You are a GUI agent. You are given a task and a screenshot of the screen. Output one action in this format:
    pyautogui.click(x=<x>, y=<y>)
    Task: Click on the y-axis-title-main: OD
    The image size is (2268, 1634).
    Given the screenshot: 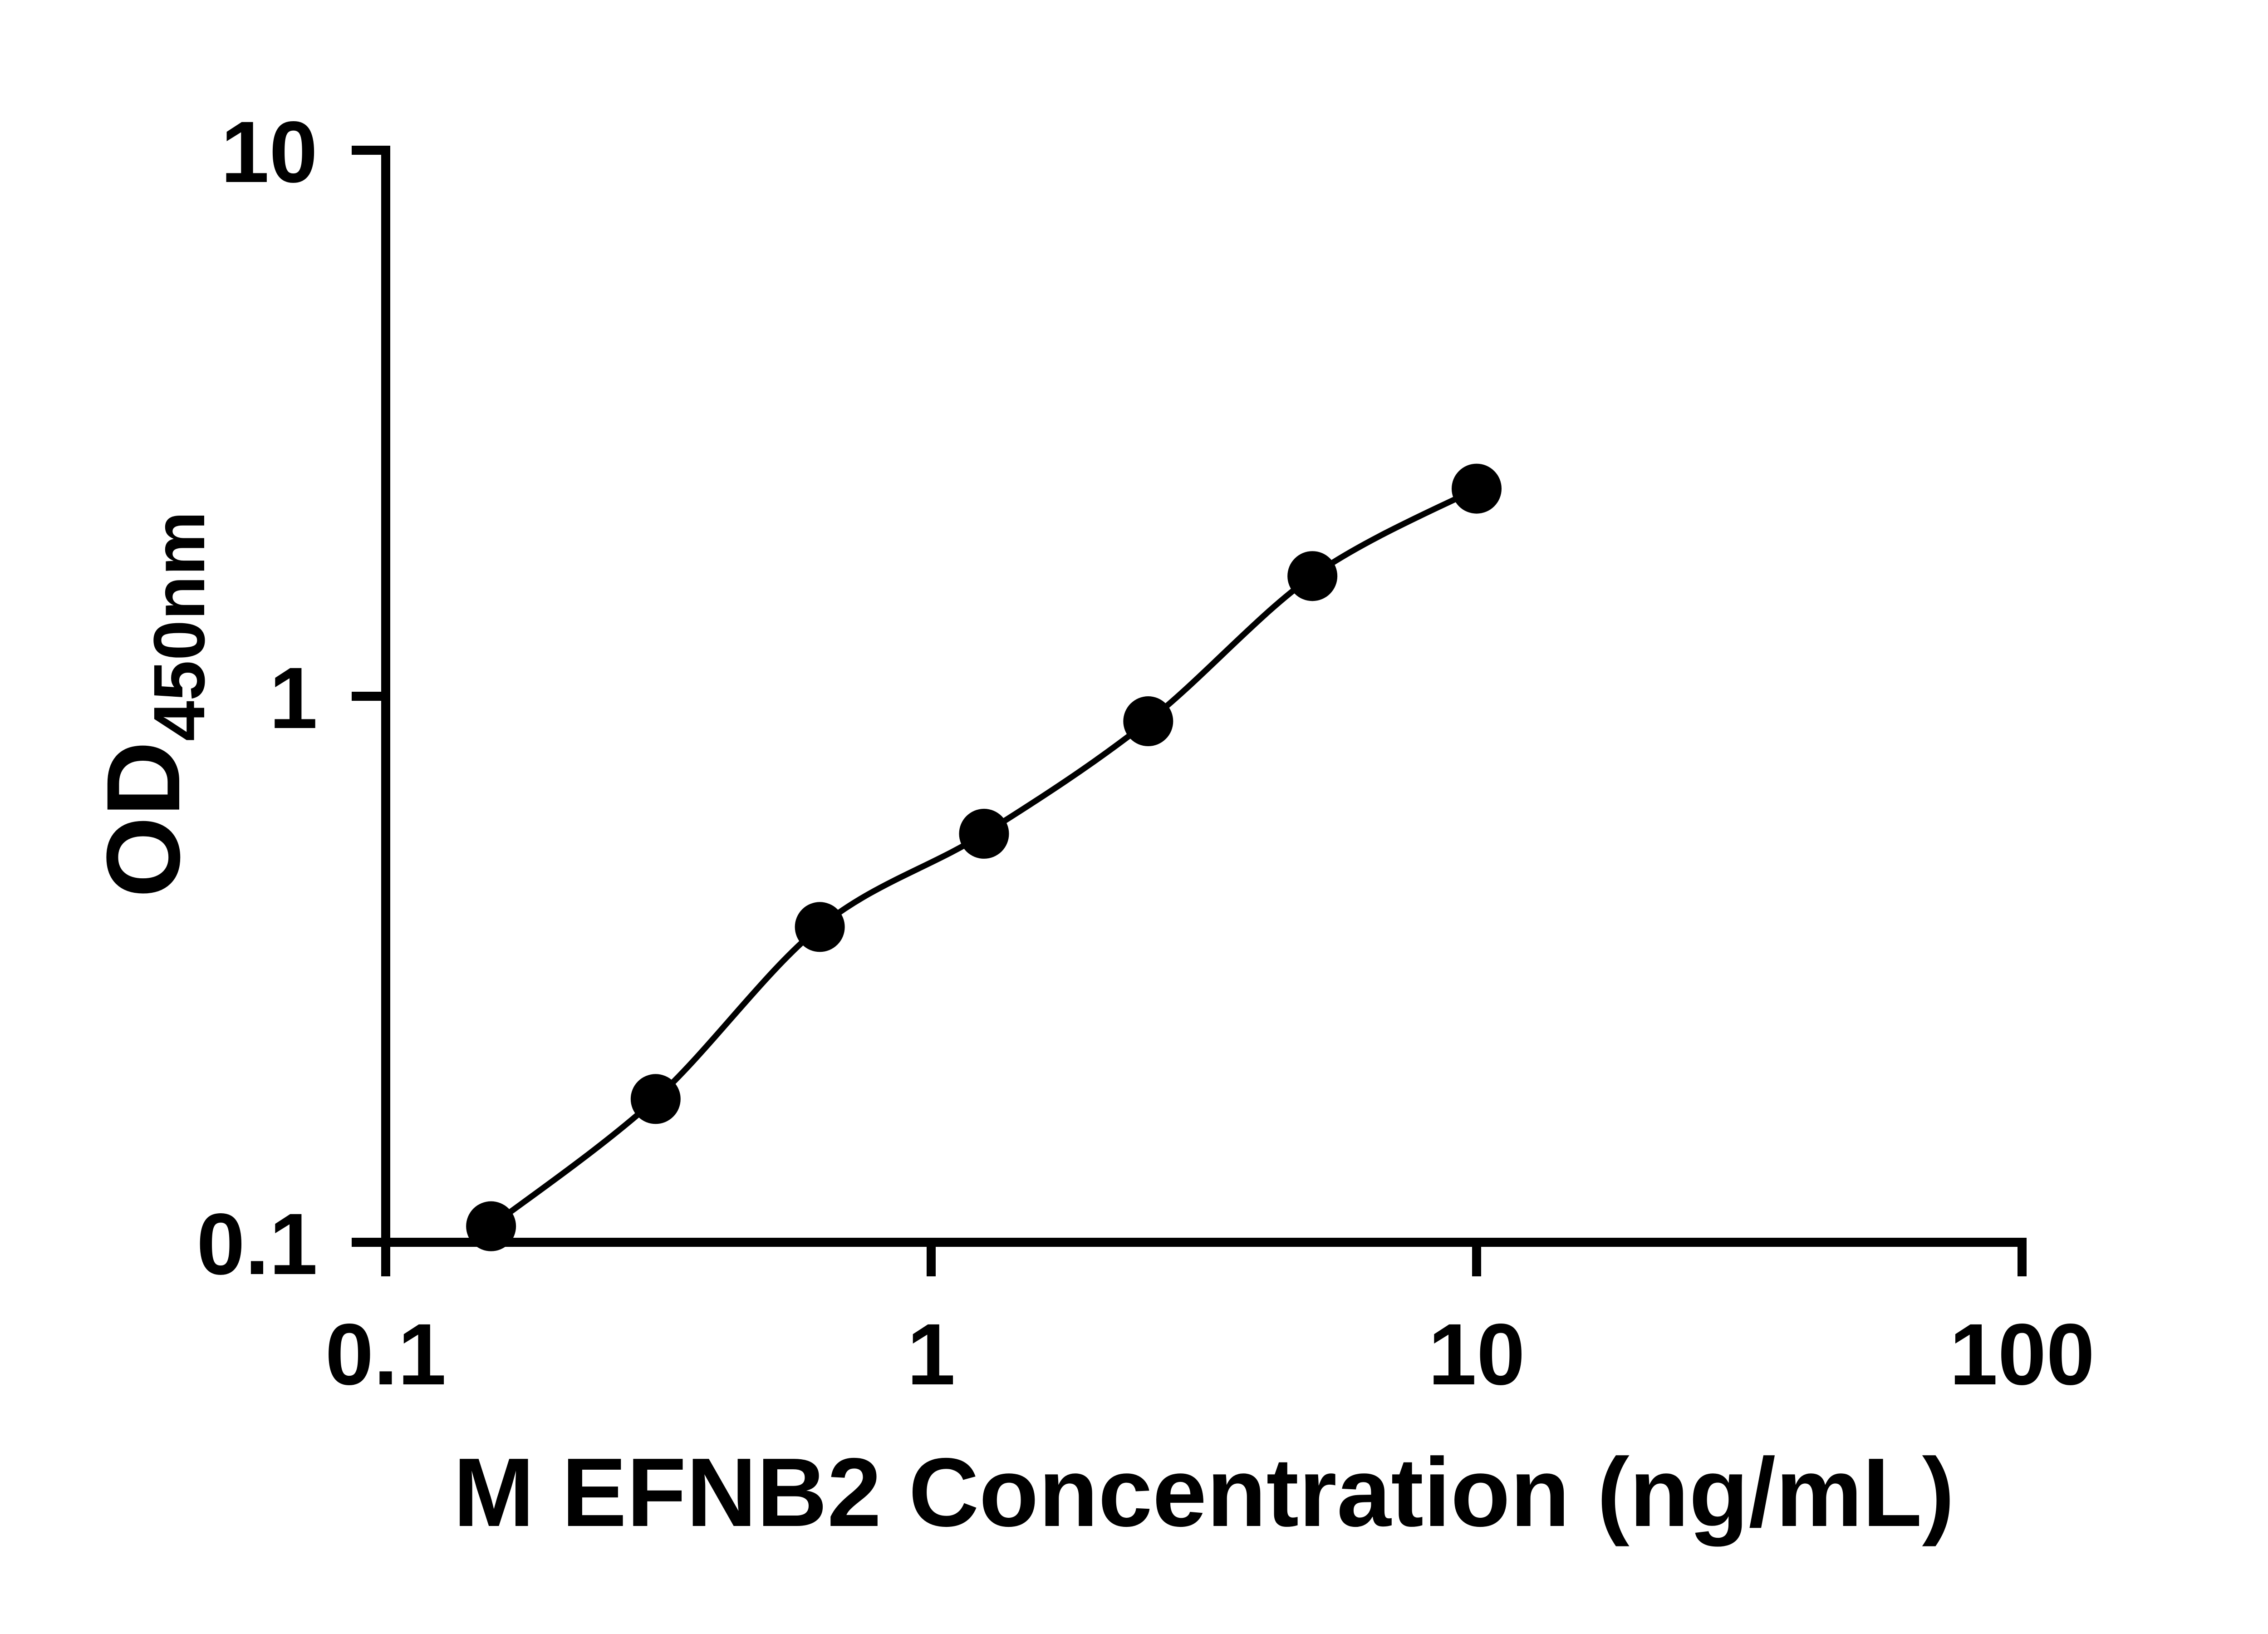 What is the action you would take?
    pyautogui.click(x=143, y=819)
    